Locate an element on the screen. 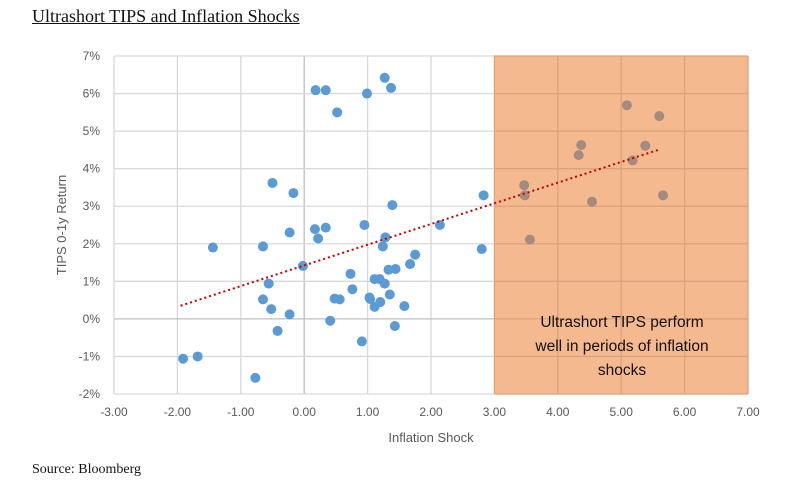 The height and width of the screenshot is (496, 800). x-tick-label: -2.00 is located at coordinates (178, 412).